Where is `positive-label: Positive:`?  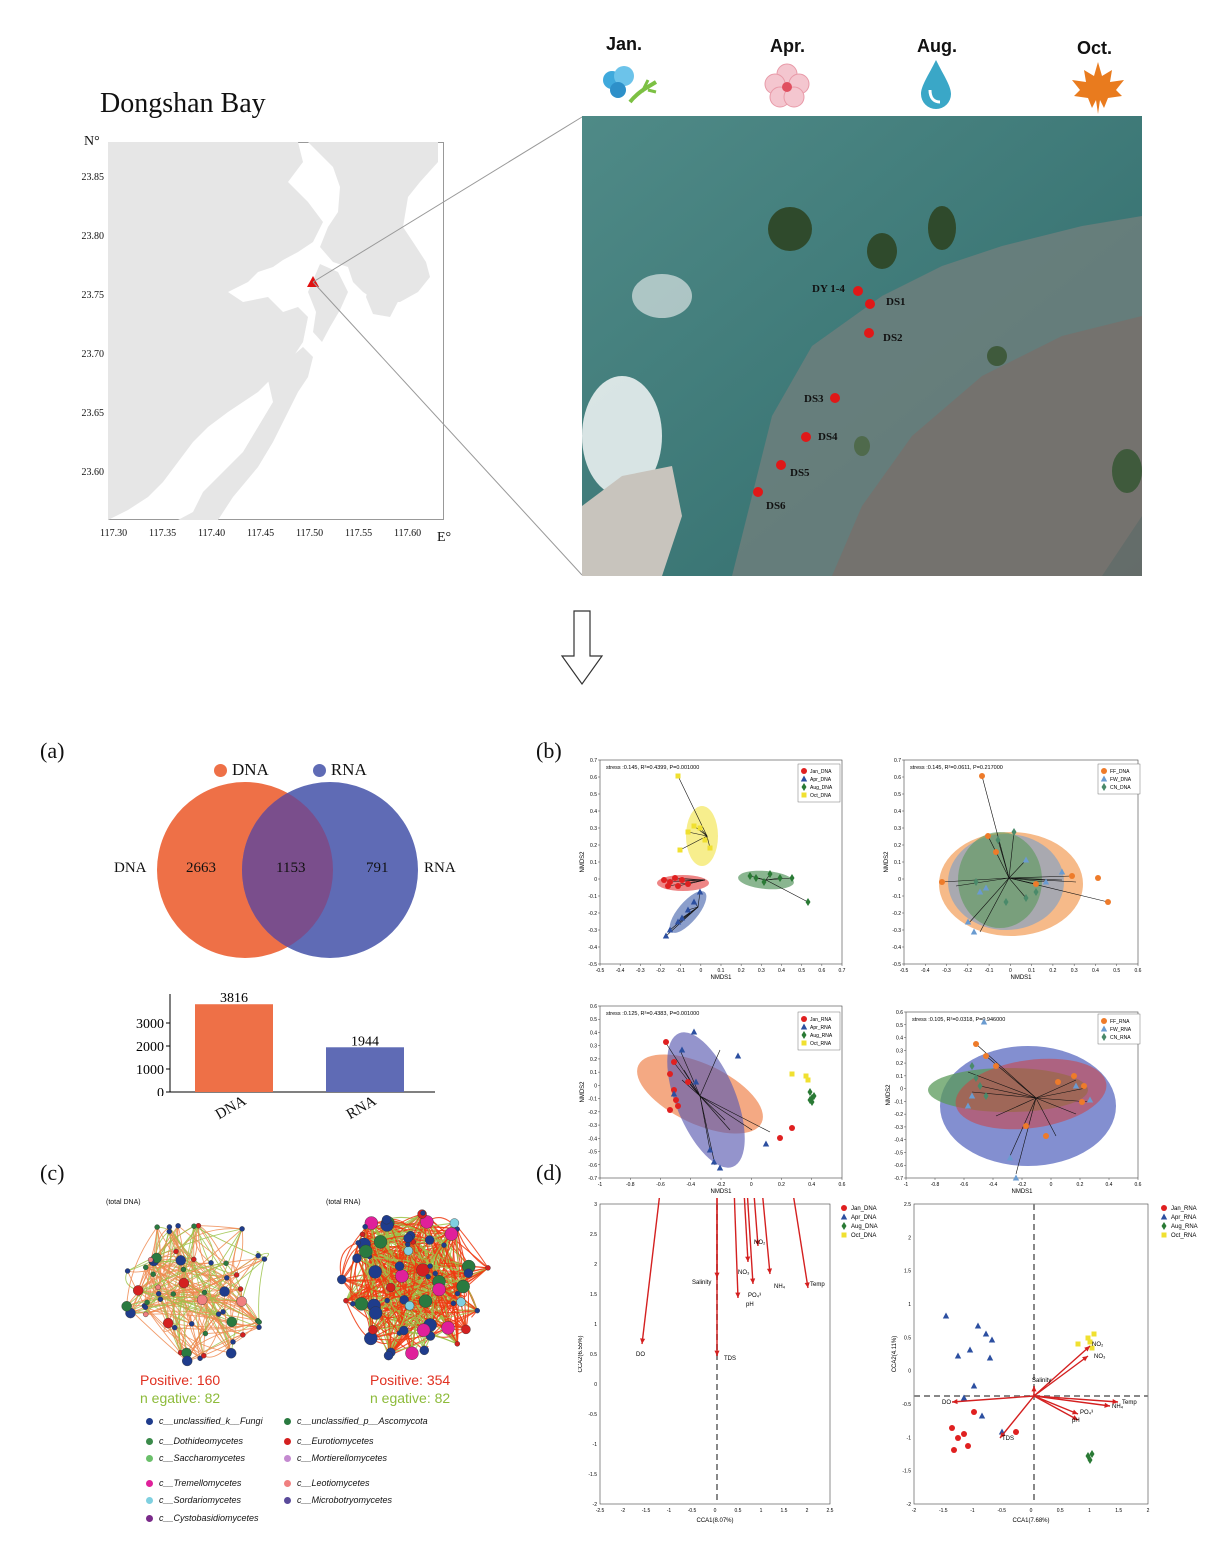 positive-label: Positive: is located at coordinates (168, 1380).